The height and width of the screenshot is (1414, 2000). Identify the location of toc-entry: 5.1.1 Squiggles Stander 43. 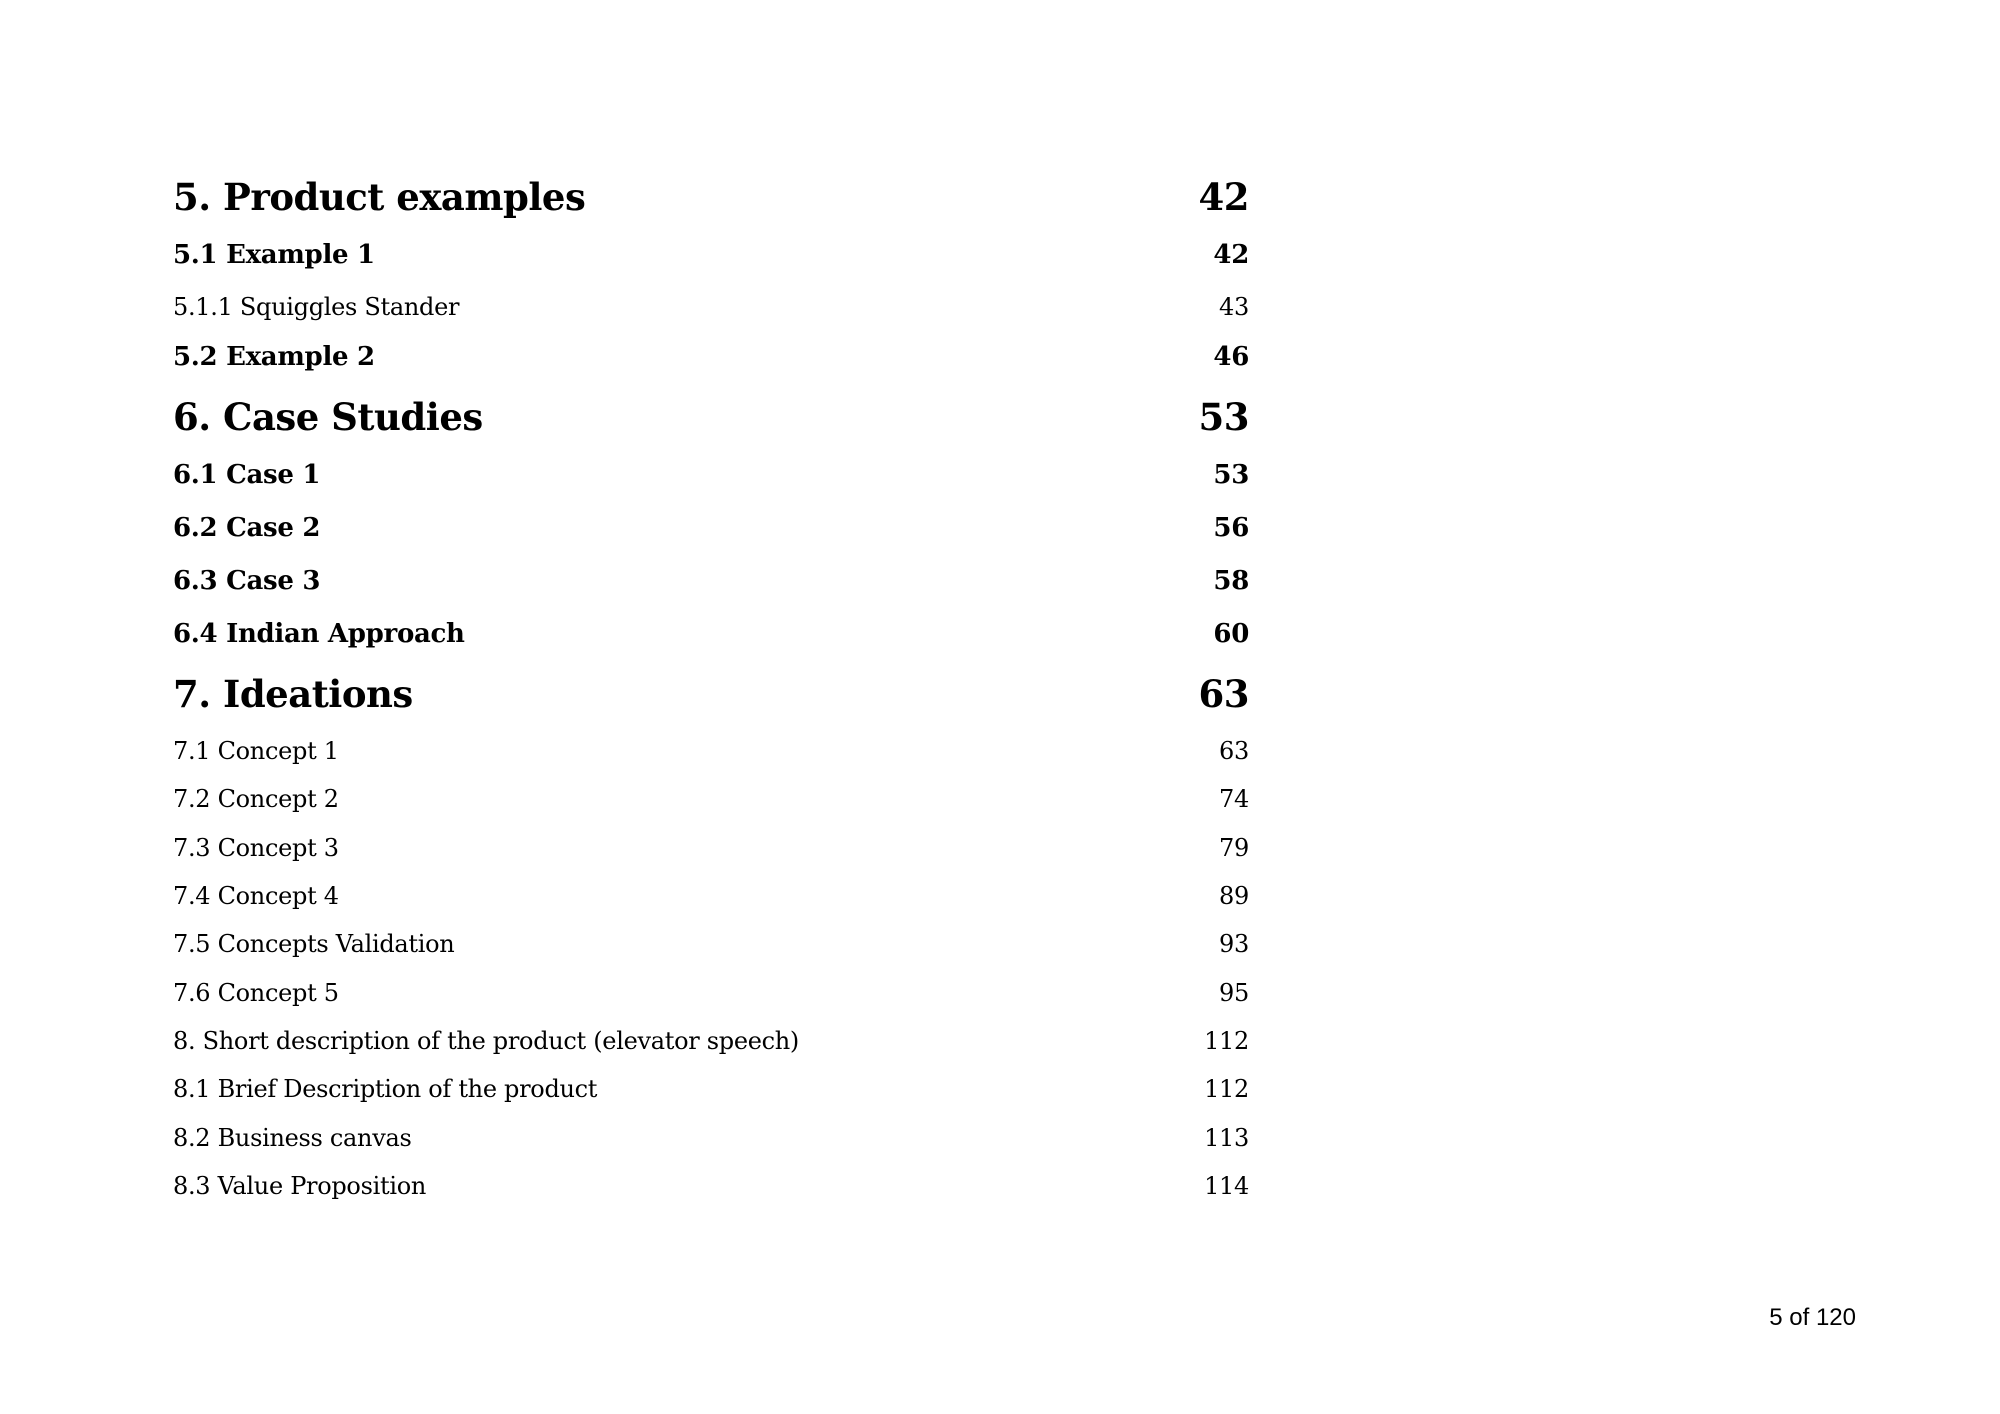
(711, 307).